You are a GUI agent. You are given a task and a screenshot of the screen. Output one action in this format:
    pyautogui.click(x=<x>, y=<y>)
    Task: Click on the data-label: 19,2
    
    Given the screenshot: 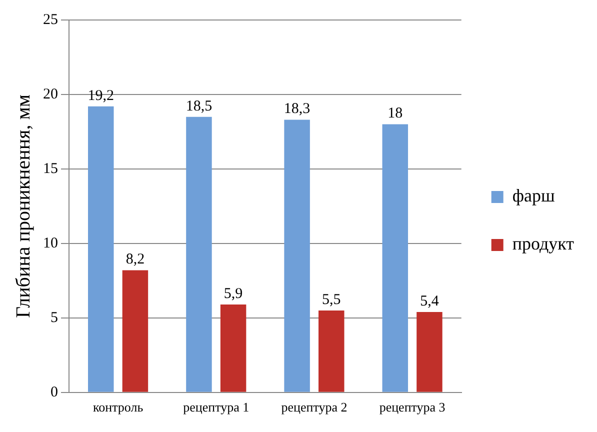 What is the action you would take?
    pyautogui.click(x=101, y=96)
    